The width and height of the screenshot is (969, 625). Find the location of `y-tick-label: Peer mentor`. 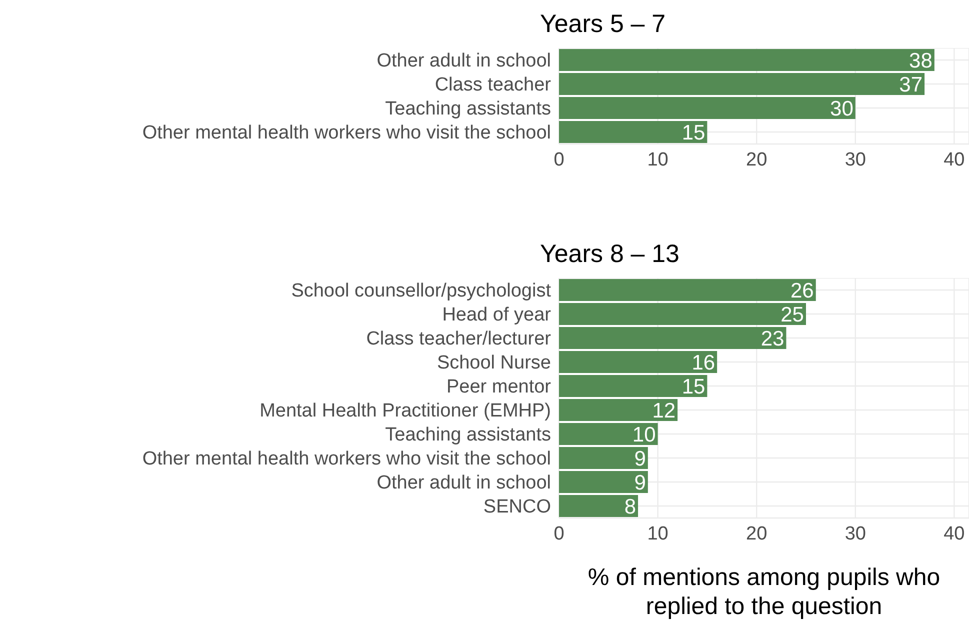

y-tick-label: Peer mentor is located at coordinates (499, 387).